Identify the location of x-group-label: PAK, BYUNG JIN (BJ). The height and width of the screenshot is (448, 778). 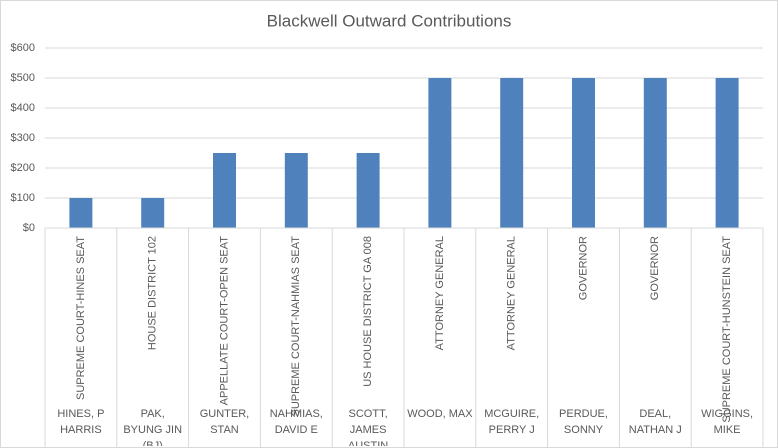
(153, 427).